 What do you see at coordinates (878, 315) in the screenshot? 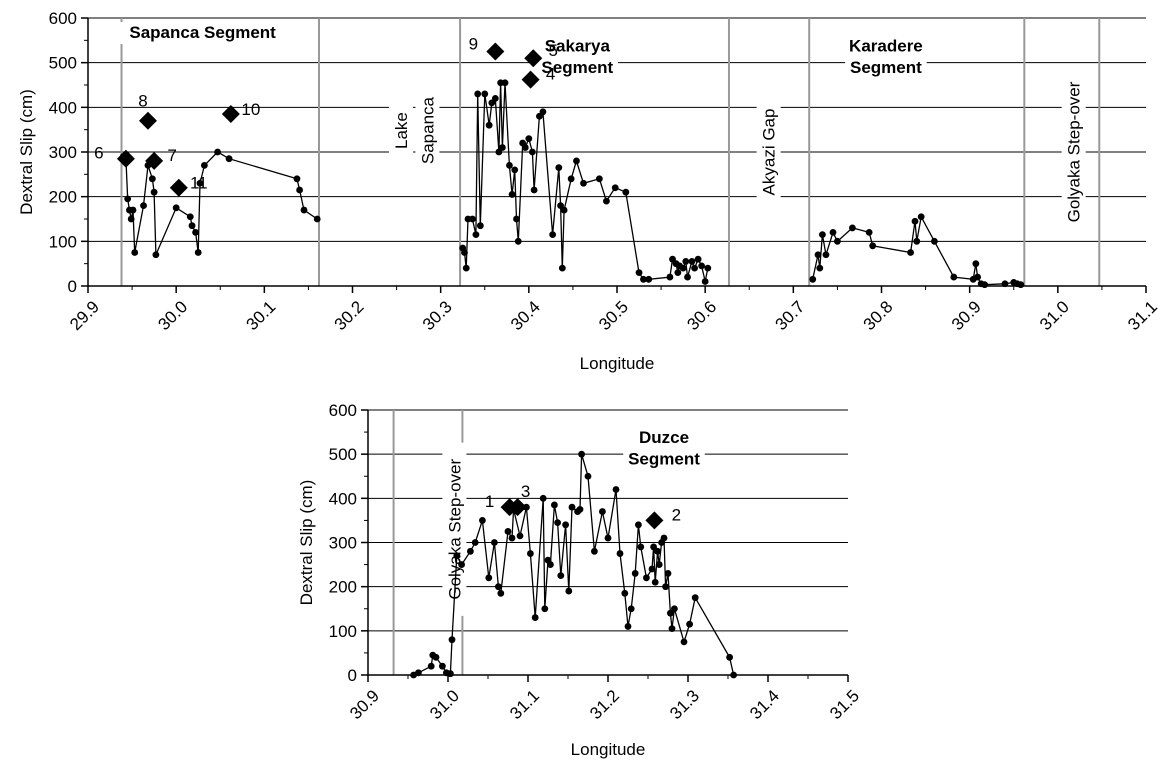
I see `x-tick-label: 30.8` at bounding box center [878, 315].